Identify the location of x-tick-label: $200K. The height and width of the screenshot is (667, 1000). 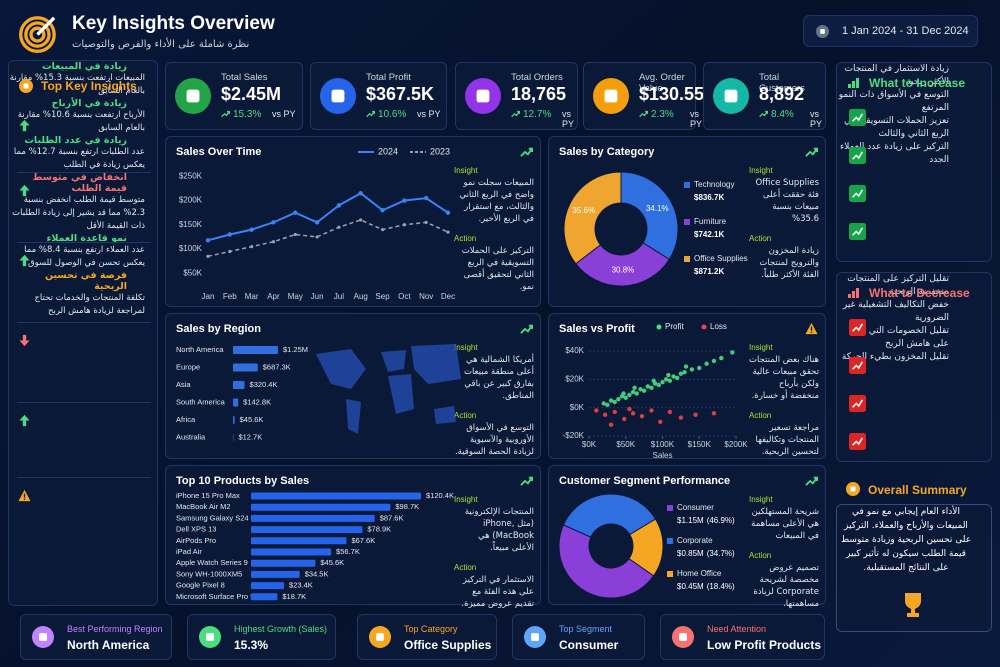
(736, 444).